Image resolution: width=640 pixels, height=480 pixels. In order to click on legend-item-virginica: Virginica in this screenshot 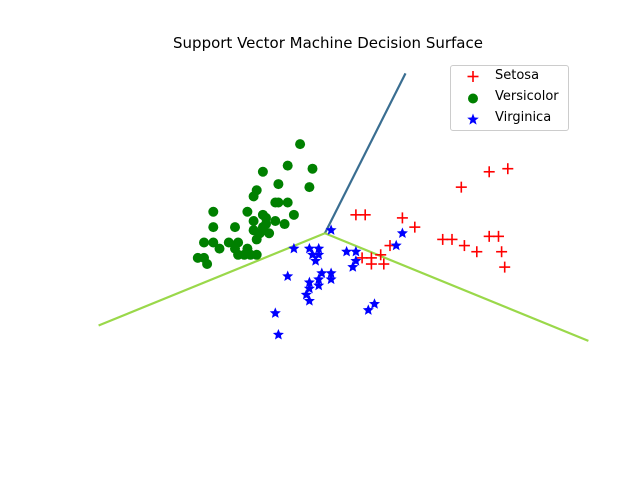, I will do `click(510, 119)`.